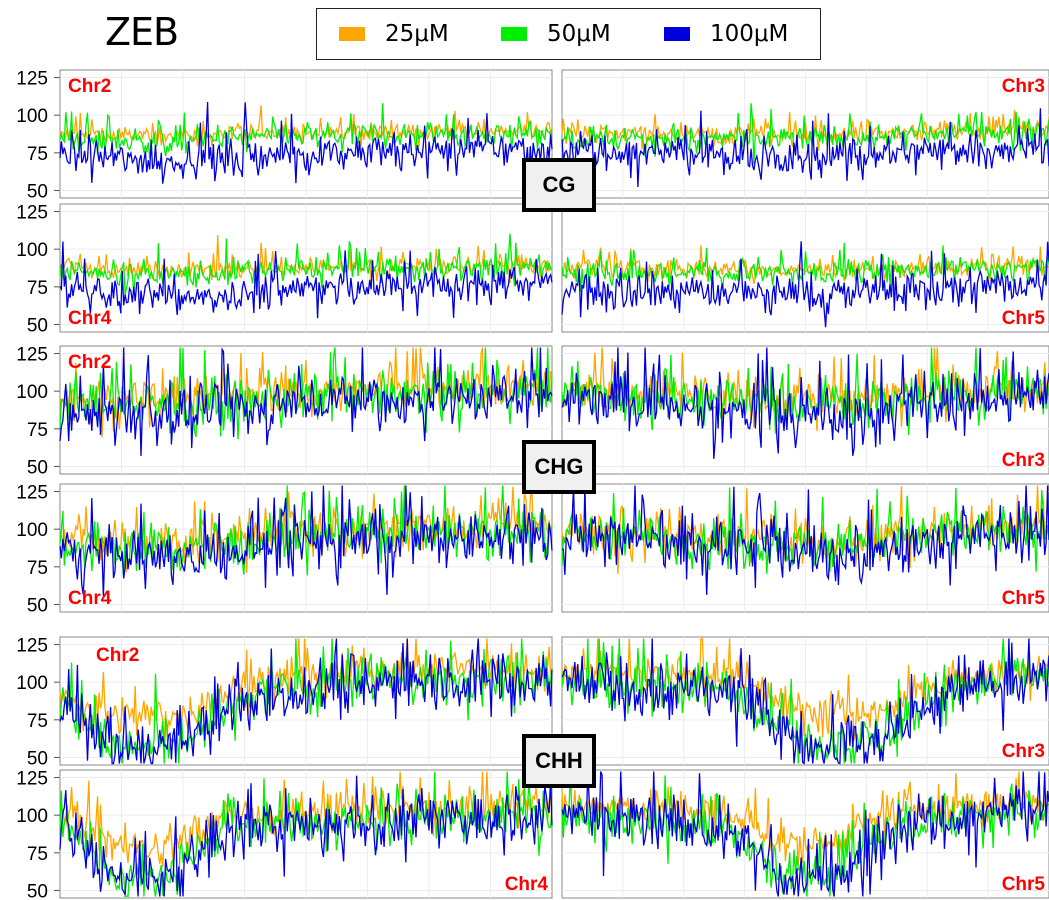 This screenshot has width=1049, height=900. What do you see at coordinates (352, 34) in the screenshot?
I see `legend-swatch-25uM` at bounding box center [352, 34].